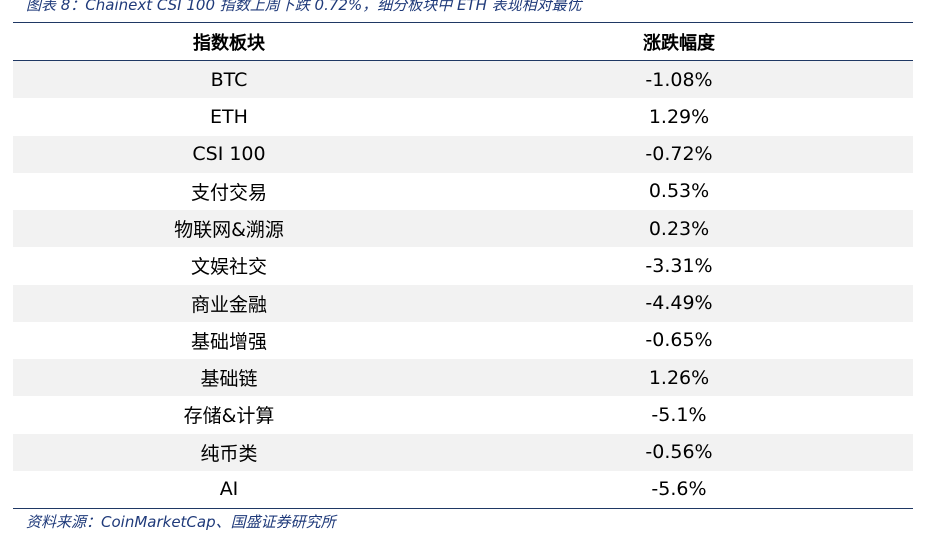  I want to click on table-row: BTC -1.08%, so click(463, 80).